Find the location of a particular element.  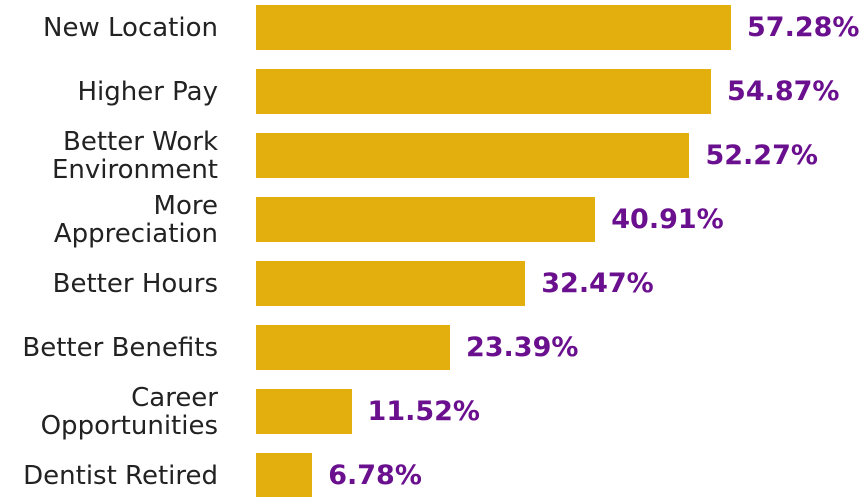

category-label: New Location is located at coordinates (130, 27).